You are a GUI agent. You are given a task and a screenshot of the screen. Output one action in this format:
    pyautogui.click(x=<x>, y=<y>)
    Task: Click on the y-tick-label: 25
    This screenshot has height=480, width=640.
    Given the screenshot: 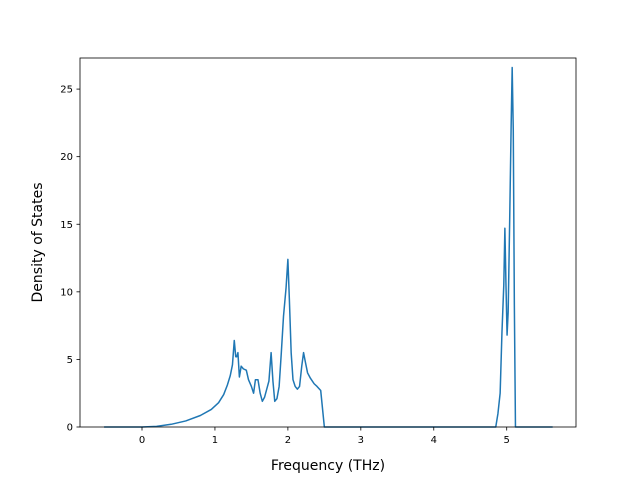 What is the action you would take?
    pyautogui.click(x=66, y=90)
    